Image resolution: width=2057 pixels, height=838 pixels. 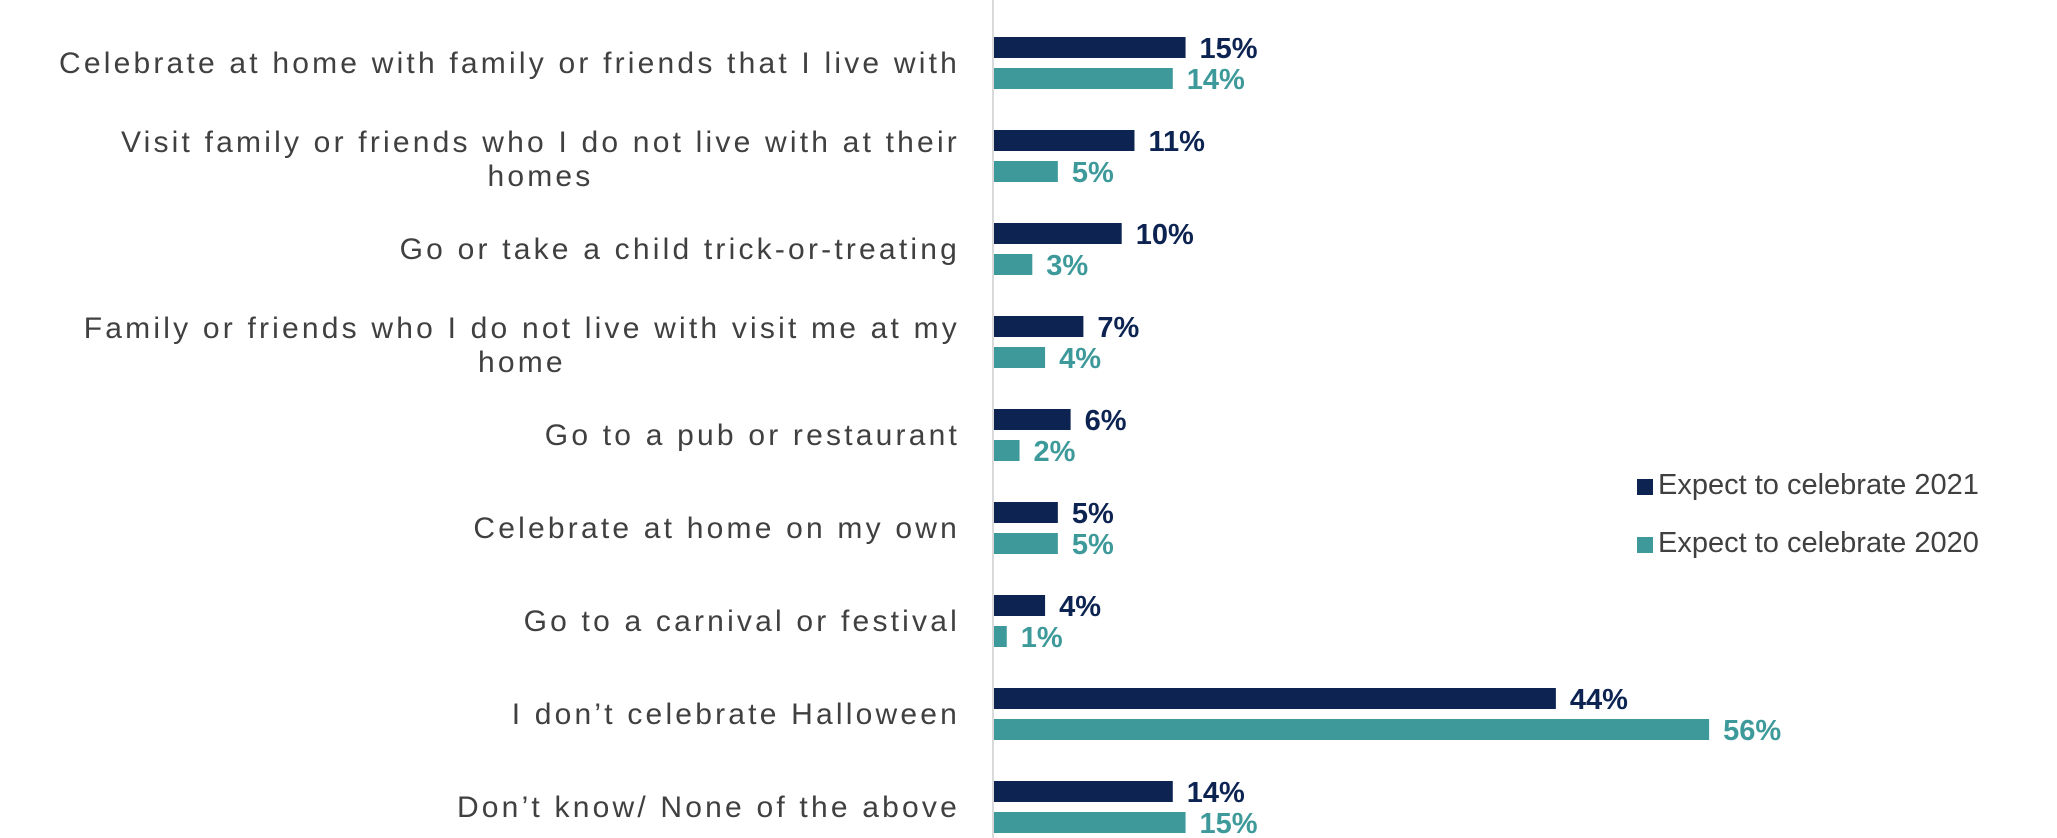 I want to click on data-label: 3%, so click(x=1067, y=266).